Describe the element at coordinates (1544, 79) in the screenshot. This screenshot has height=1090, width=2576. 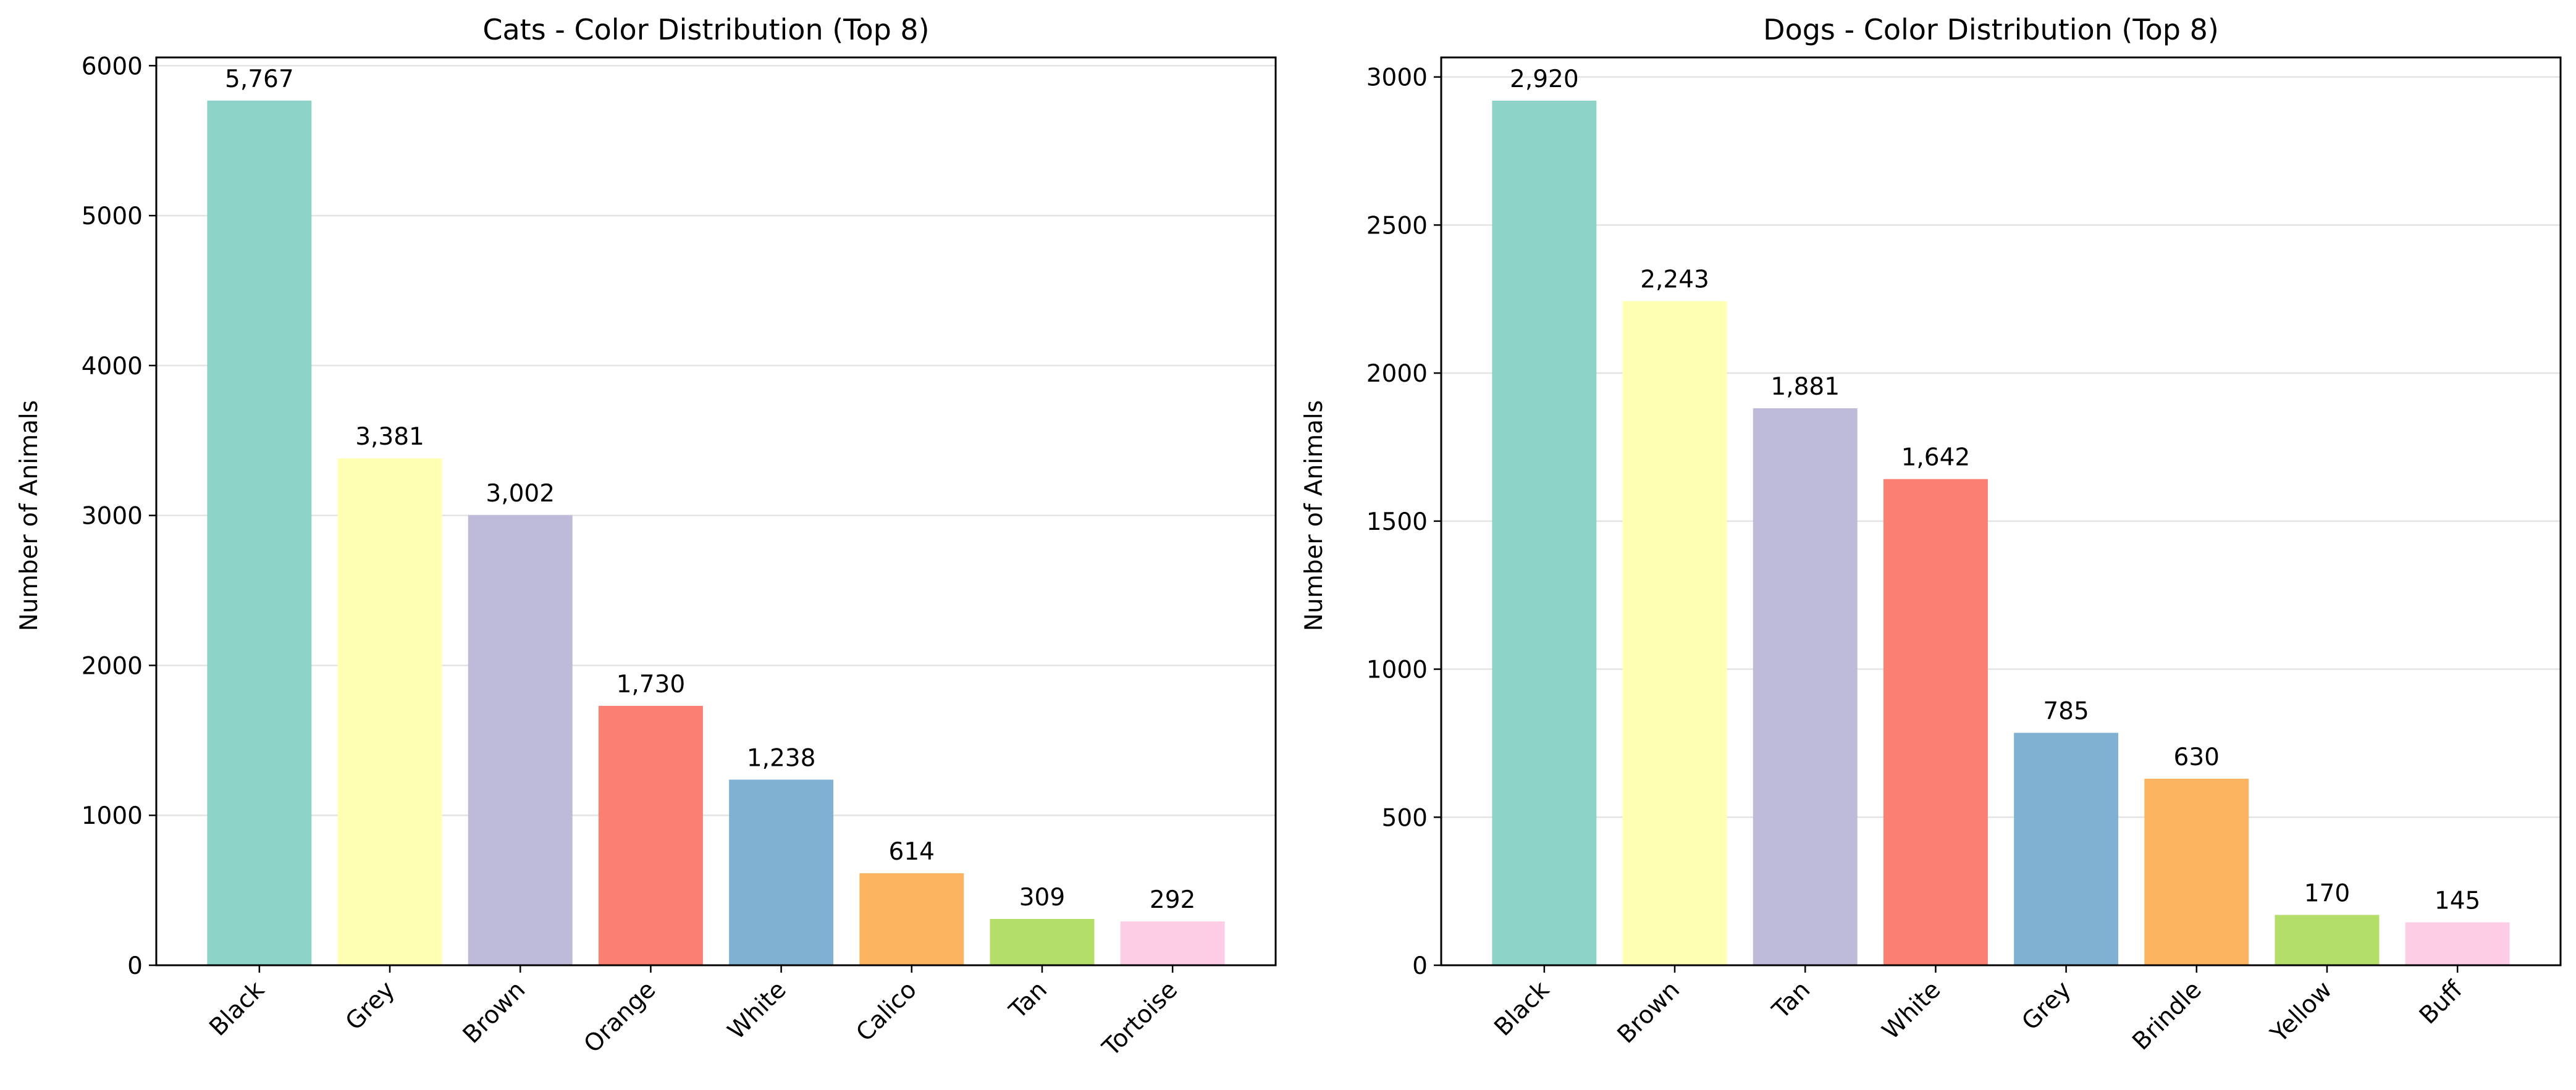
I see `dogs-bar-value-label: 2,920` at that location.